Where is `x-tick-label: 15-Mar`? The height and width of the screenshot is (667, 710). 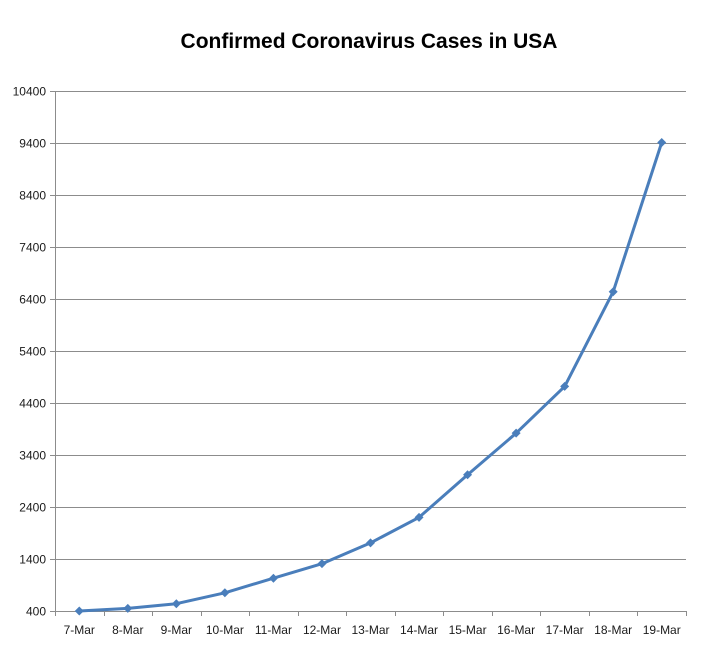 x-tick-label: 15-Mar is located at coordinates (468, 630).